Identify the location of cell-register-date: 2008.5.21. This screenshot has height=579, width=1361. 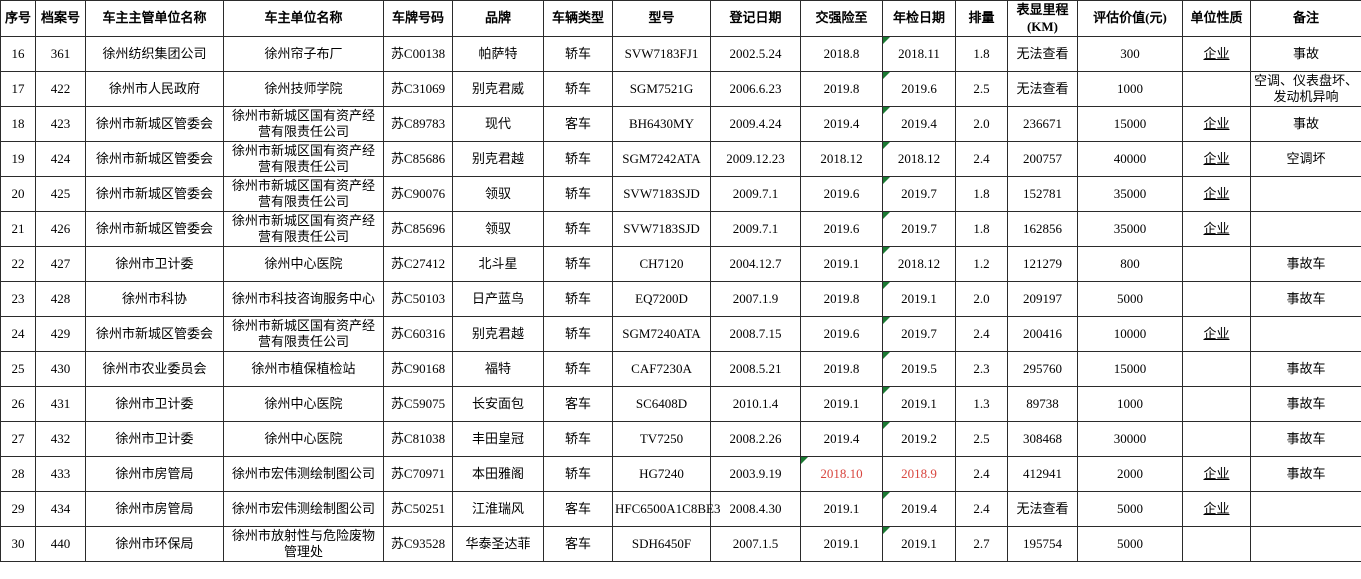
(755, 369).